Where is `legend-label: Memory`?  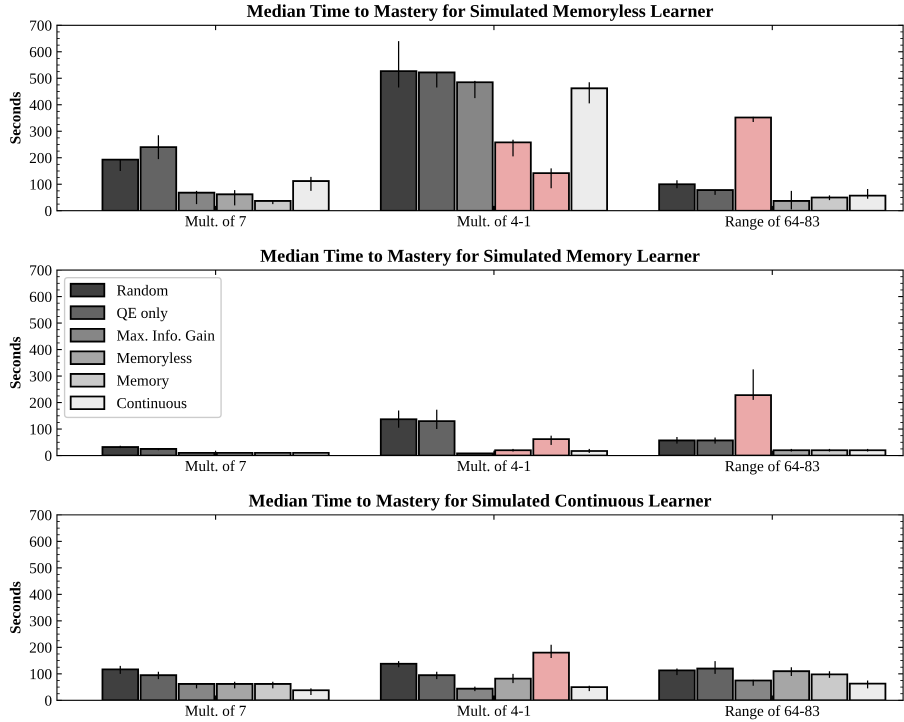
legend-label: Memory is located at coordinates (143, 382).